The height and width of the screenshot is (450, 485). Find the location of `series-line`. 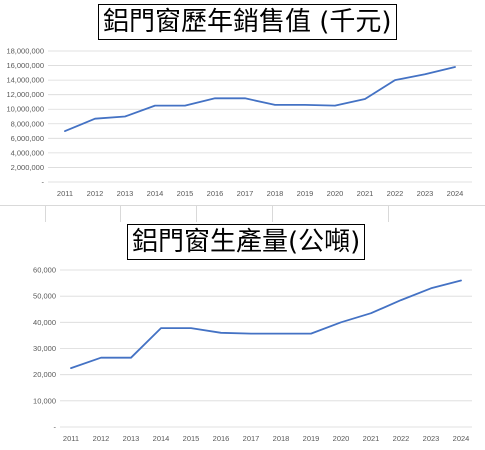

series-line is located at coordinates (260, 99).